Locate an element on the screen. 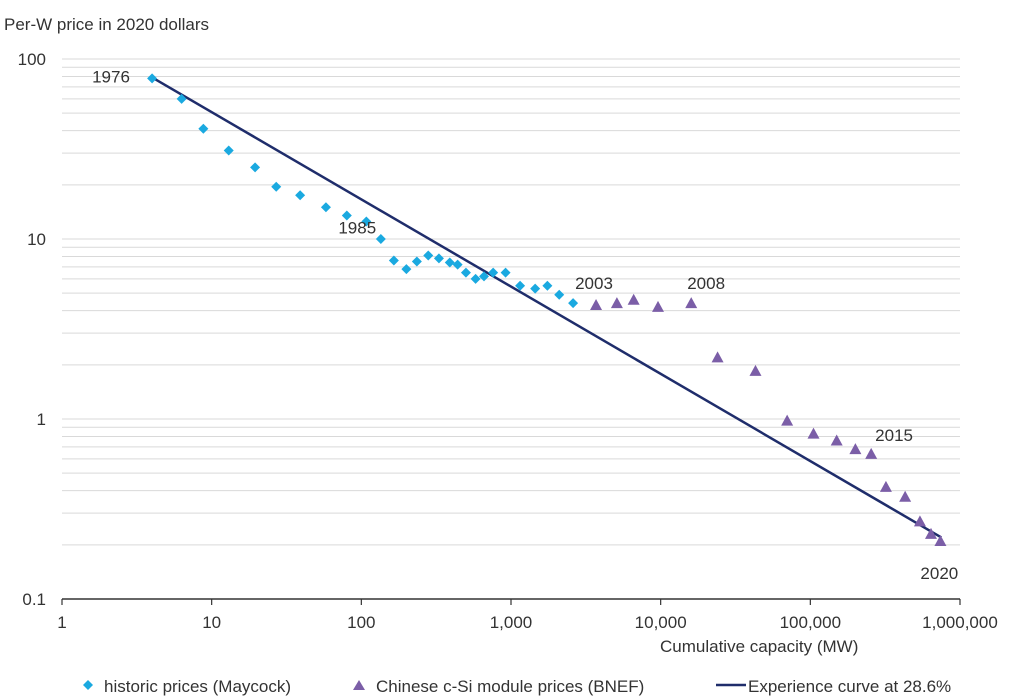 Image resolution: width=1009 pixels, height=696 pixels. legend-diamond-marker is located at coordinates (88, 685).